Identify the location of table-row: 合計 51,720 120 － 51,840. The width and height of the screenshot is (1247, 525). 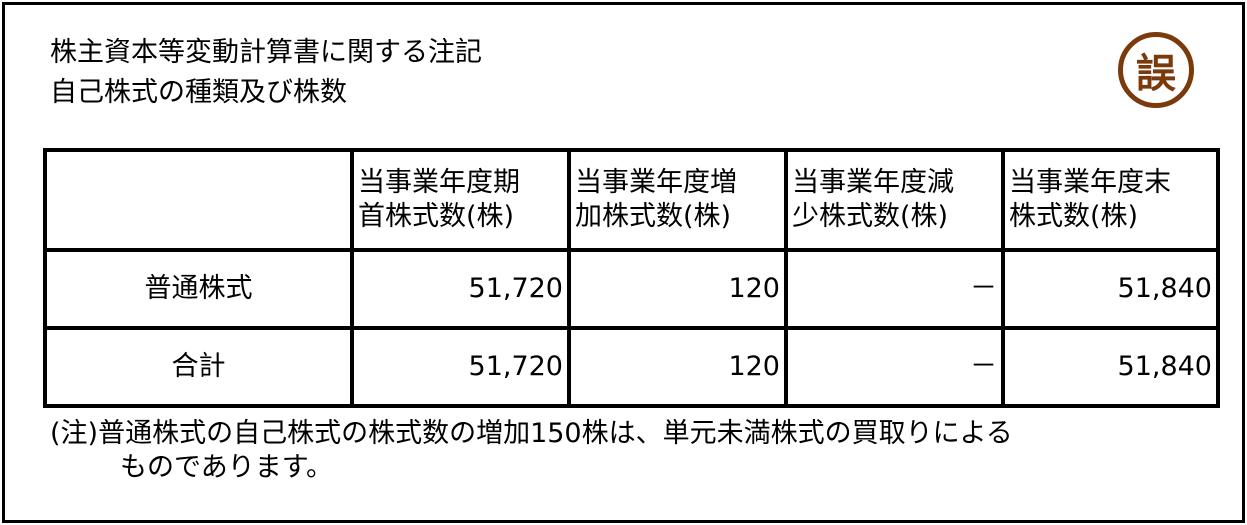
(631, 367).